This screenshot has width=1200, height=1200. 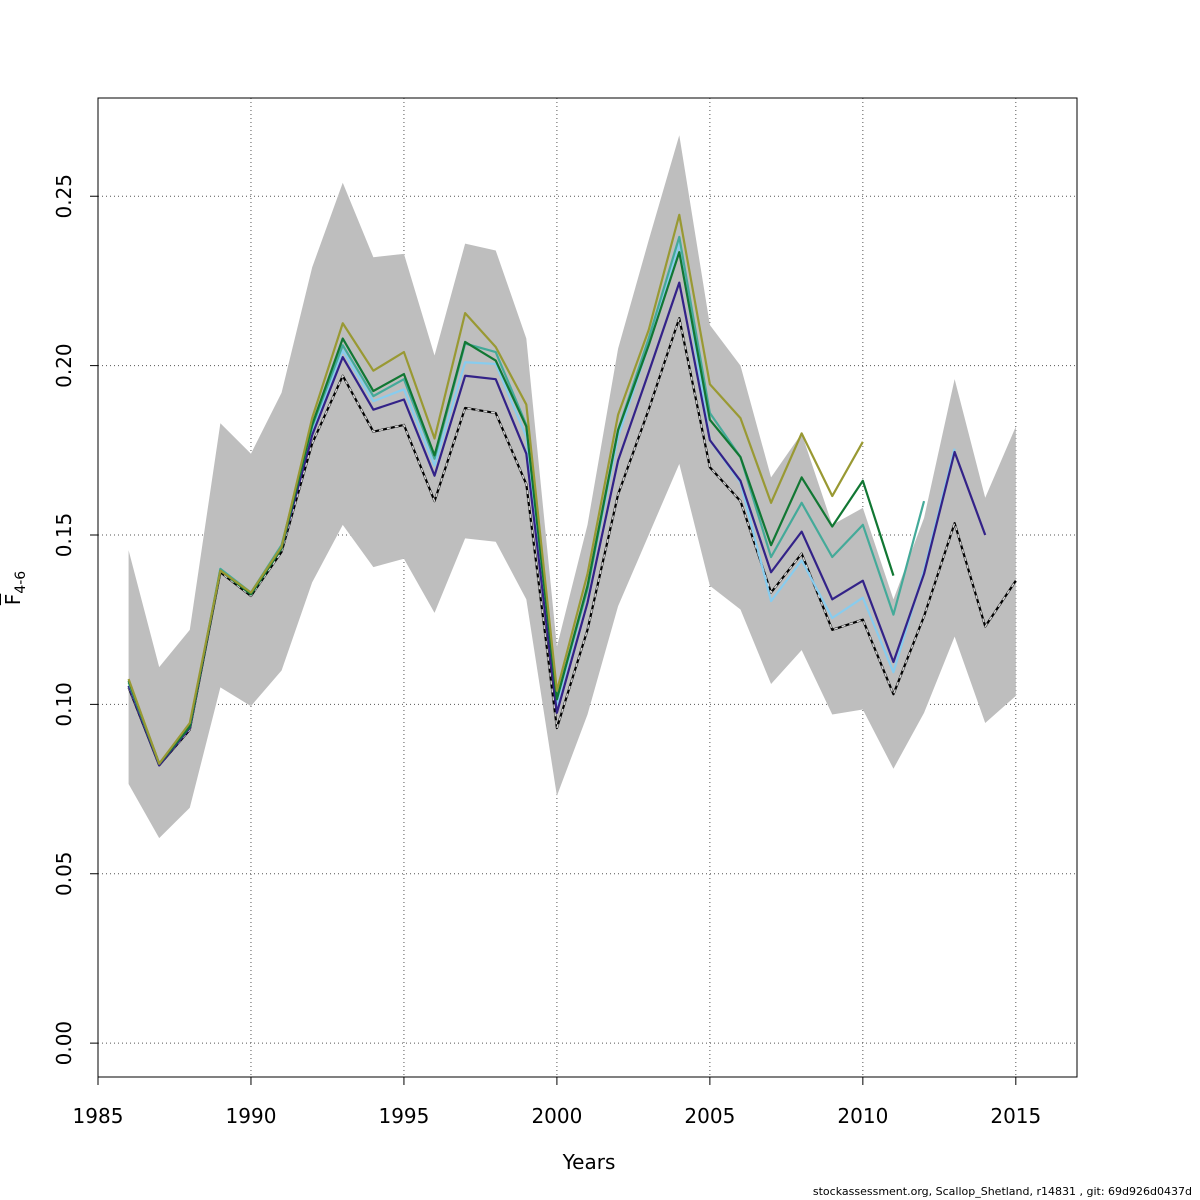 What do you see at coordinates (64, 196) in the screenshot?
I see `y-tick-label: 0.25` at bounding box center [64, 196].